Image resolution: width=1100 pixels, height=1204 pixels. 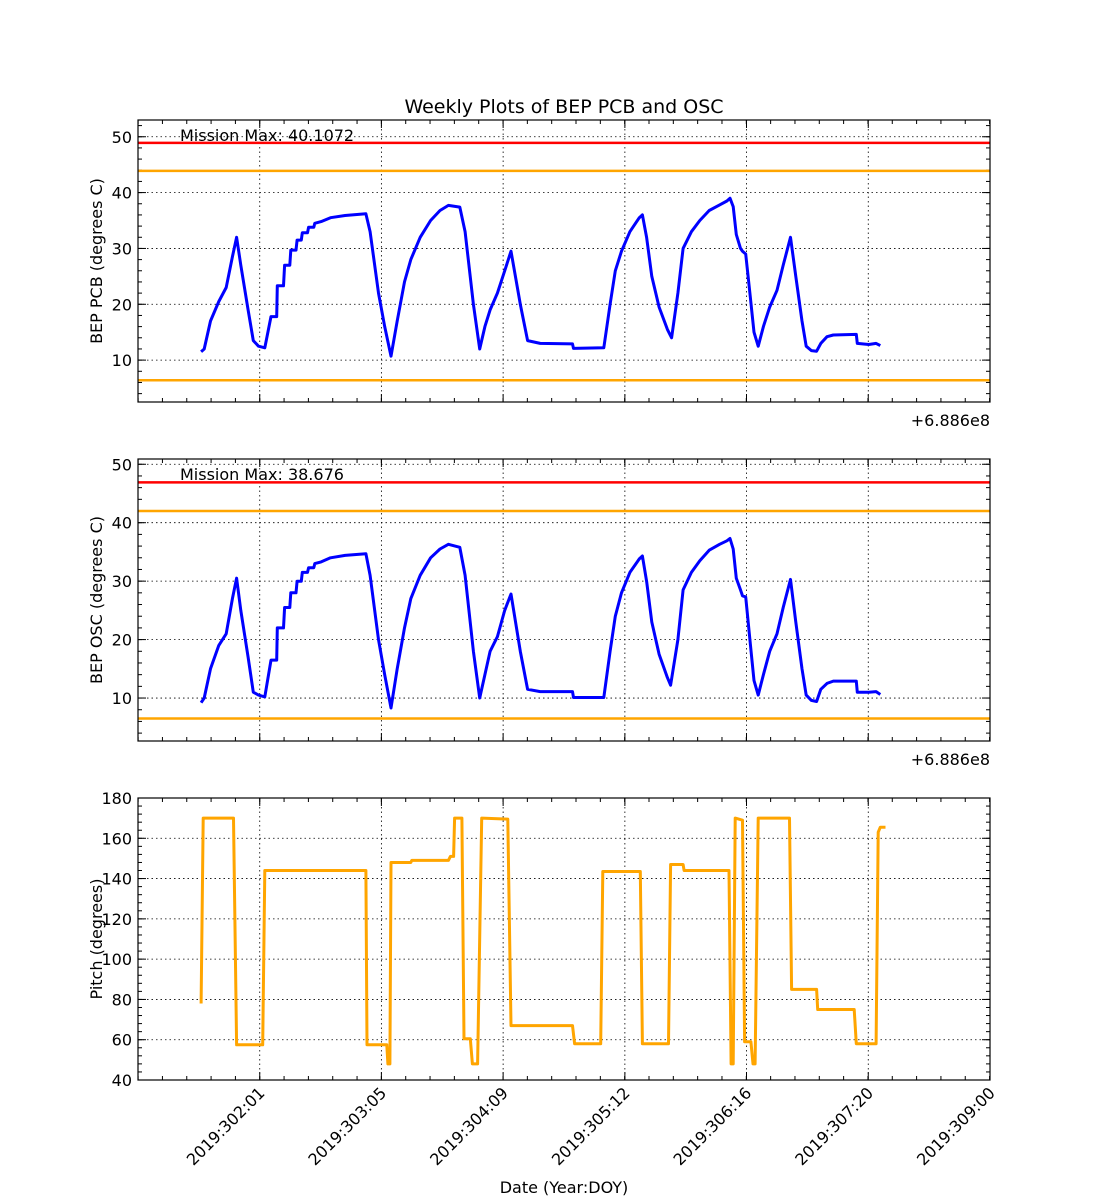 I want to click on x-tick-label: 2019:305:12, so click(x=591, y=1126).